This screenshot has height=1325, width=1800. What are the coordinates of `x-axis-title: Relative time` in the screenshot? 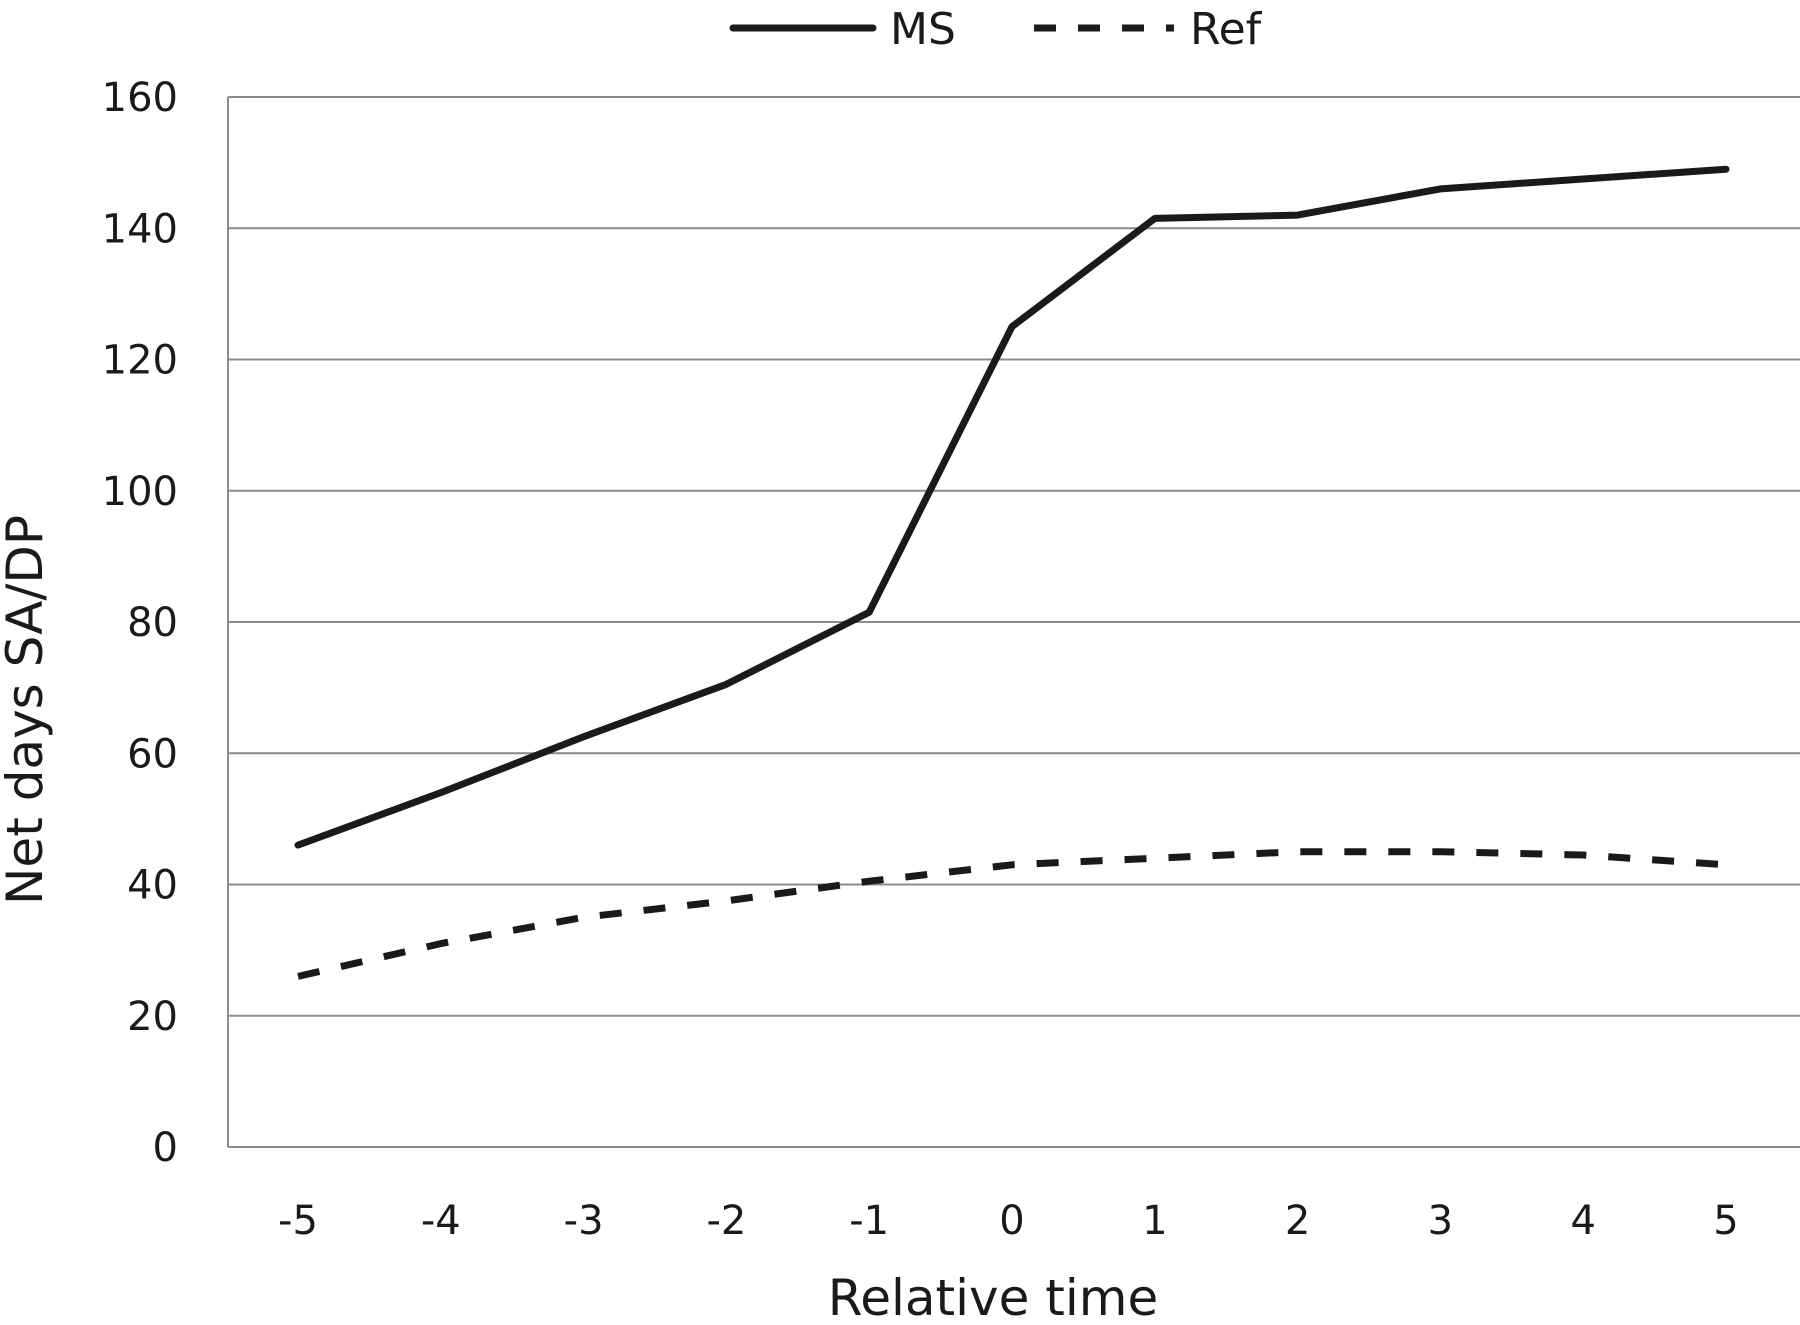 It's located at (993, 1297).